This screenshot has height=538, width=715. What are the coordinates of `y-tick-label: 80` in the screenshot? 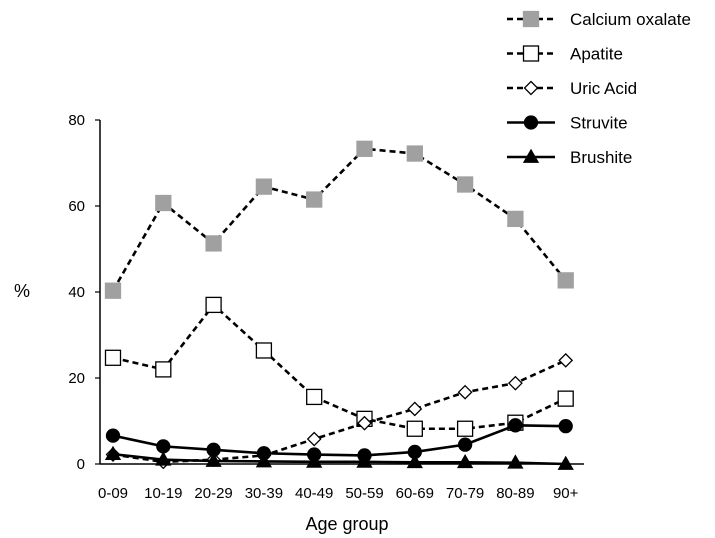 It's located at (76, 120).